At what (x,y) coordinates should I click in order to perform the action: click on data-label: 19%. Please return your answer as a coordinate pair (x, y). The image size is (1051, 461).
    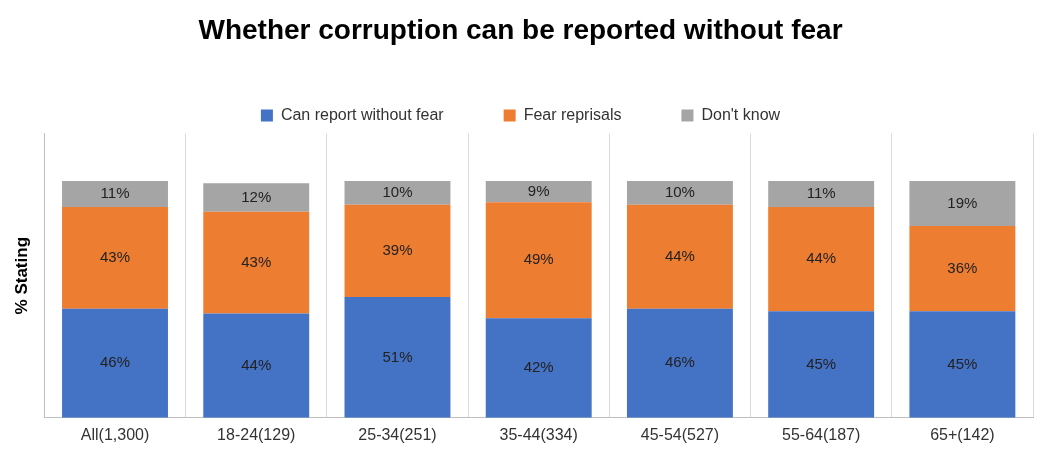
    Looking at the image, I should click on (962, 202).